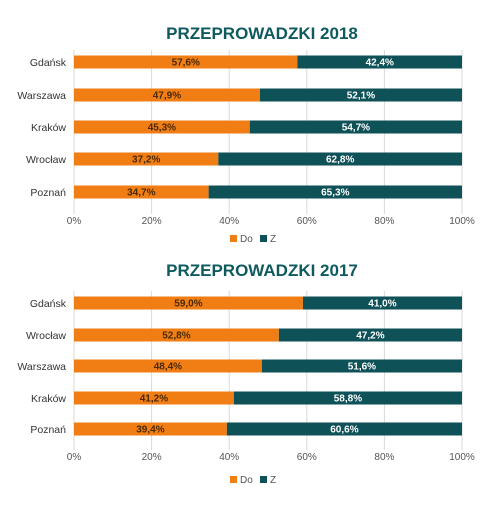 The image size is (488, 506). I want to click on data-label: 58,8%, so click(348, 399).